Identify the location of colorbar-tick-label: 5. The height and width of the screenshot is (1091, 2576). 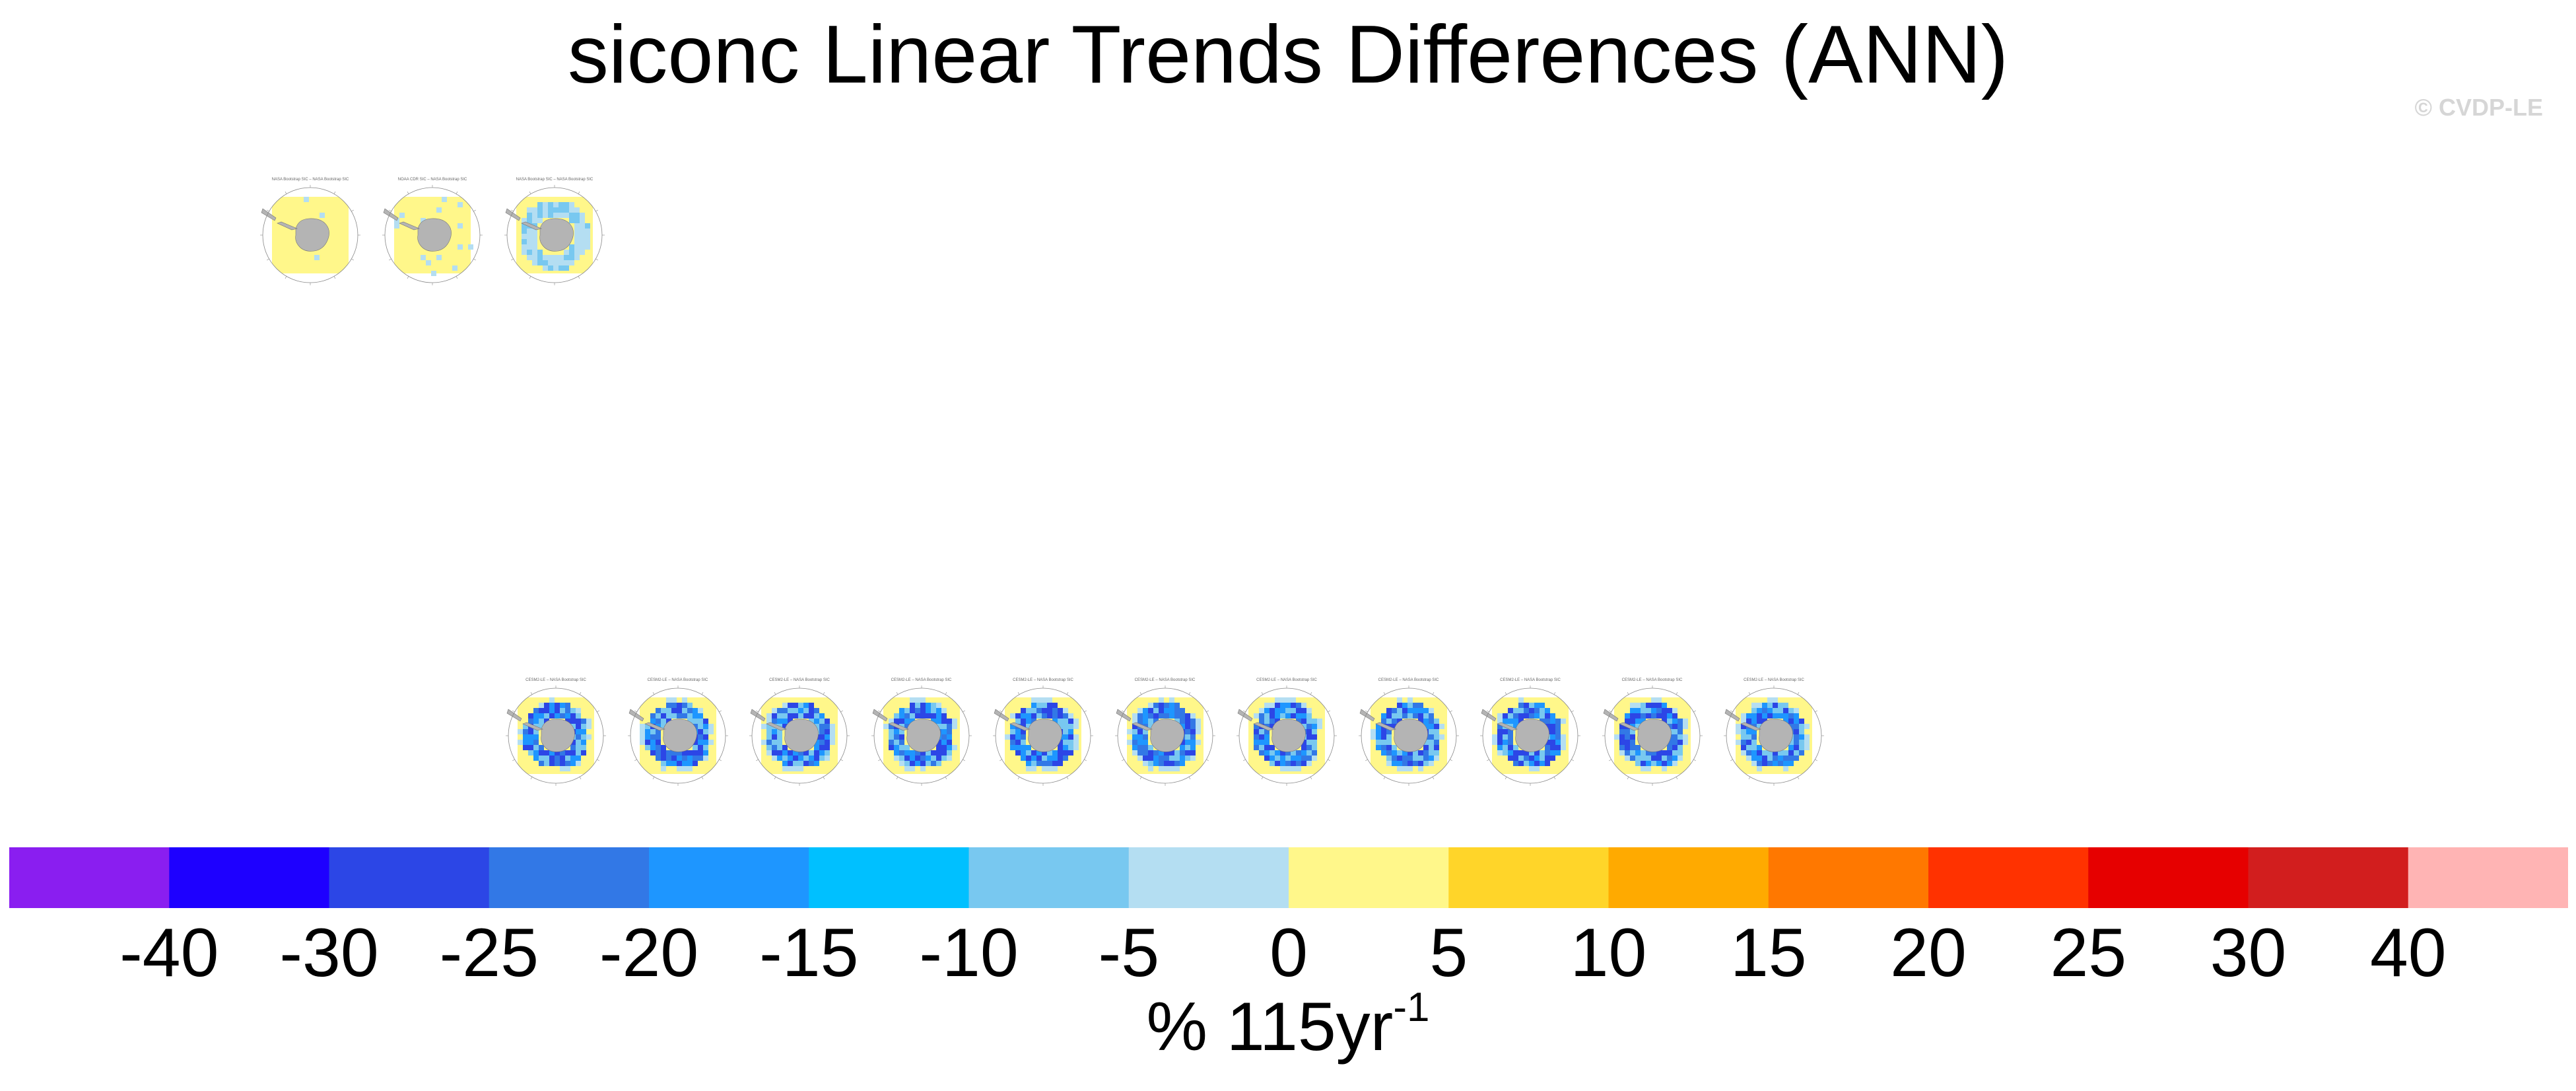
(1448, 953).